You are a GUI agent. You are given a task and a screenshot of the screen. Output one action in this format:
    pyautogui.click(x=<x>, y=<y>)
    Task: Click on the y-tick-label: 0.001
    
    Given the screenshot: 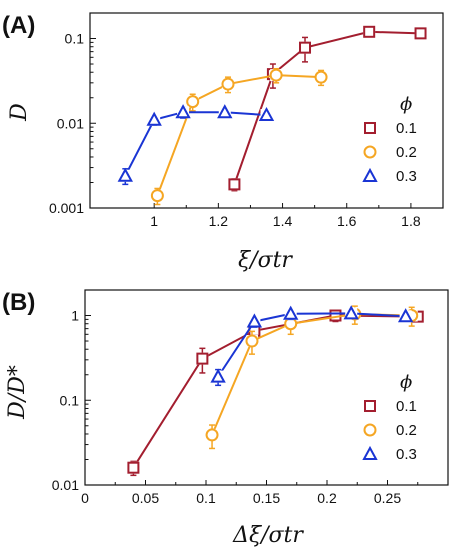 What is the action you would take?
    pyautogui.click(x=66, y=208)
    